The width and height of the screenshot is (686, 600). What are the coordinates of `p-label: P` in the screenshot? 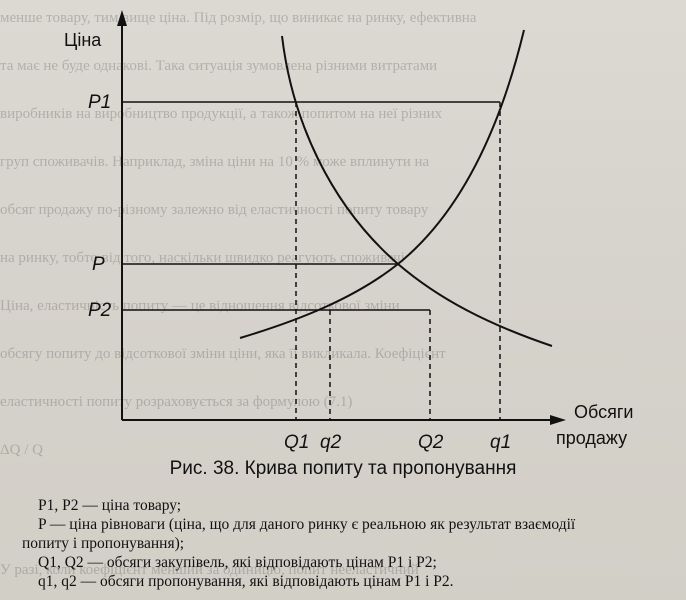 It's located at (98, 264).